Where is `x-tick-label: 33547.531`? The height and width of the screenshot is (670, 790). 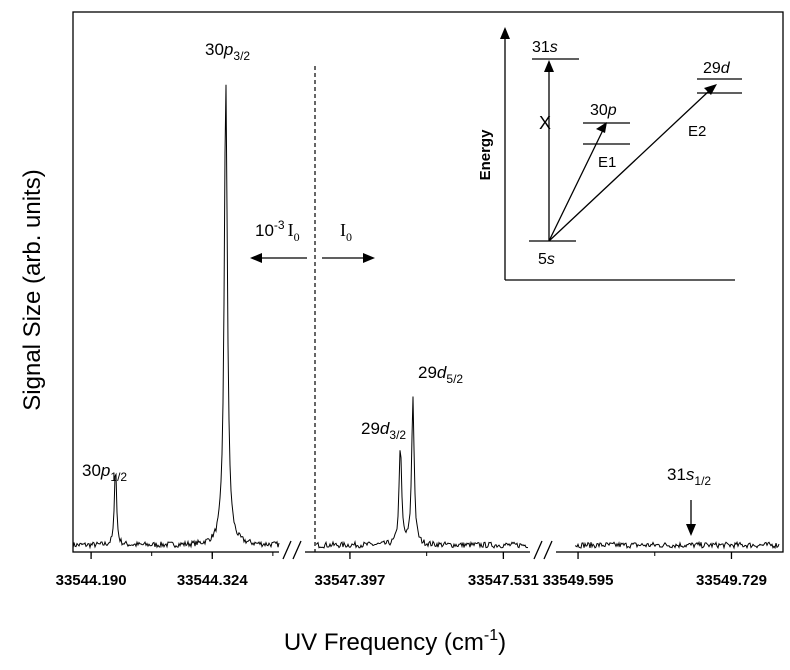
x-tick-label: 33547.531 is located at coordinates (503, 580).